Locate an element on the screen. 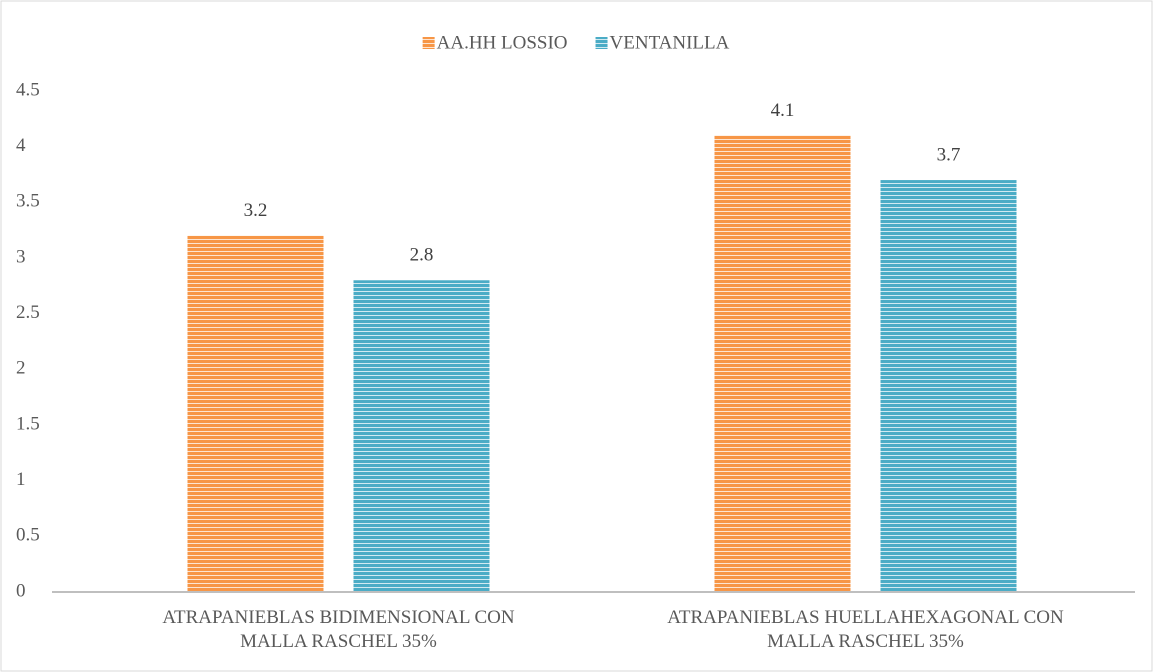 The image size is (1153, 672). legend: AA.HH LOSSIO VENTANILLA is located at coordinates (576, 42).